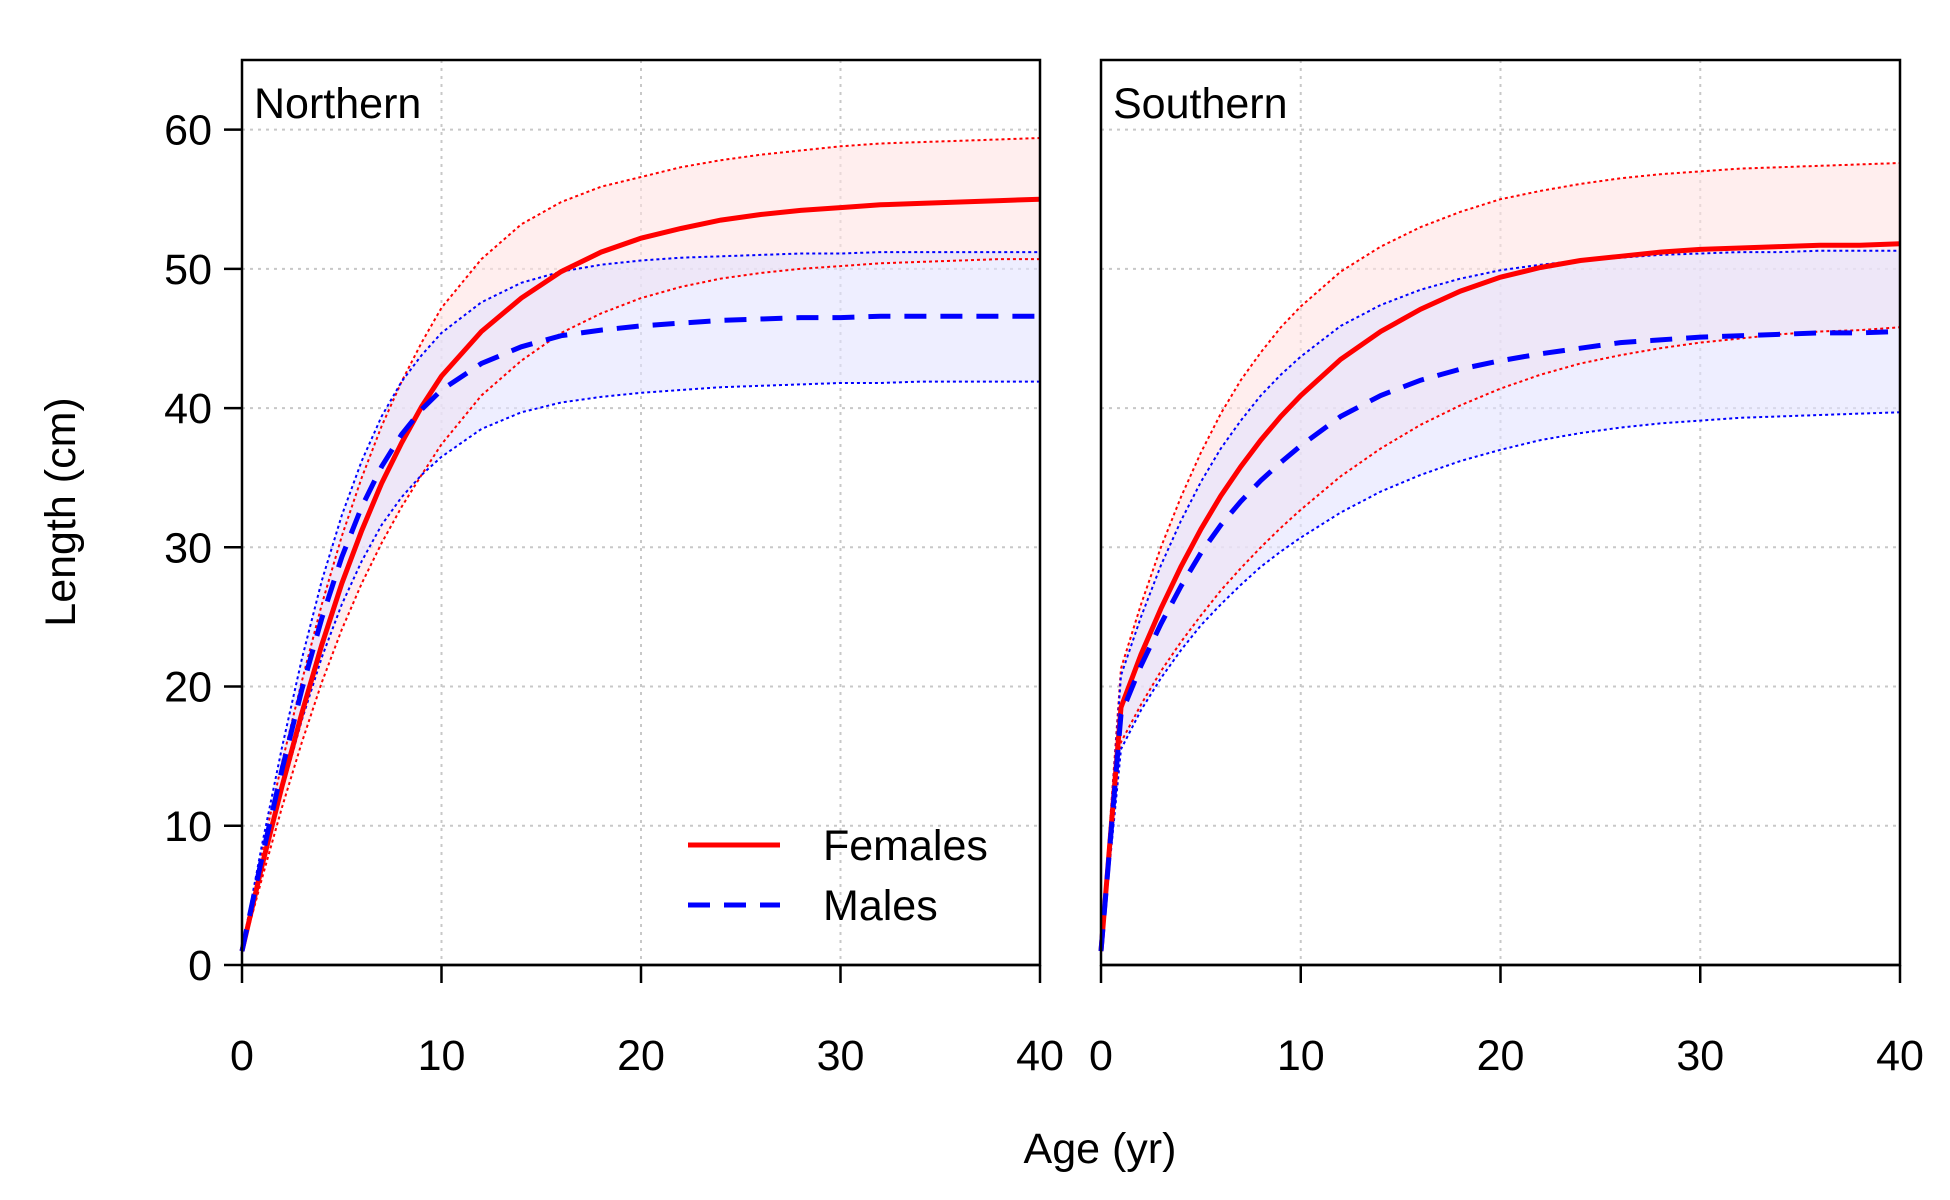  I want to click on panel-label: Southern, so click(1200, 104).